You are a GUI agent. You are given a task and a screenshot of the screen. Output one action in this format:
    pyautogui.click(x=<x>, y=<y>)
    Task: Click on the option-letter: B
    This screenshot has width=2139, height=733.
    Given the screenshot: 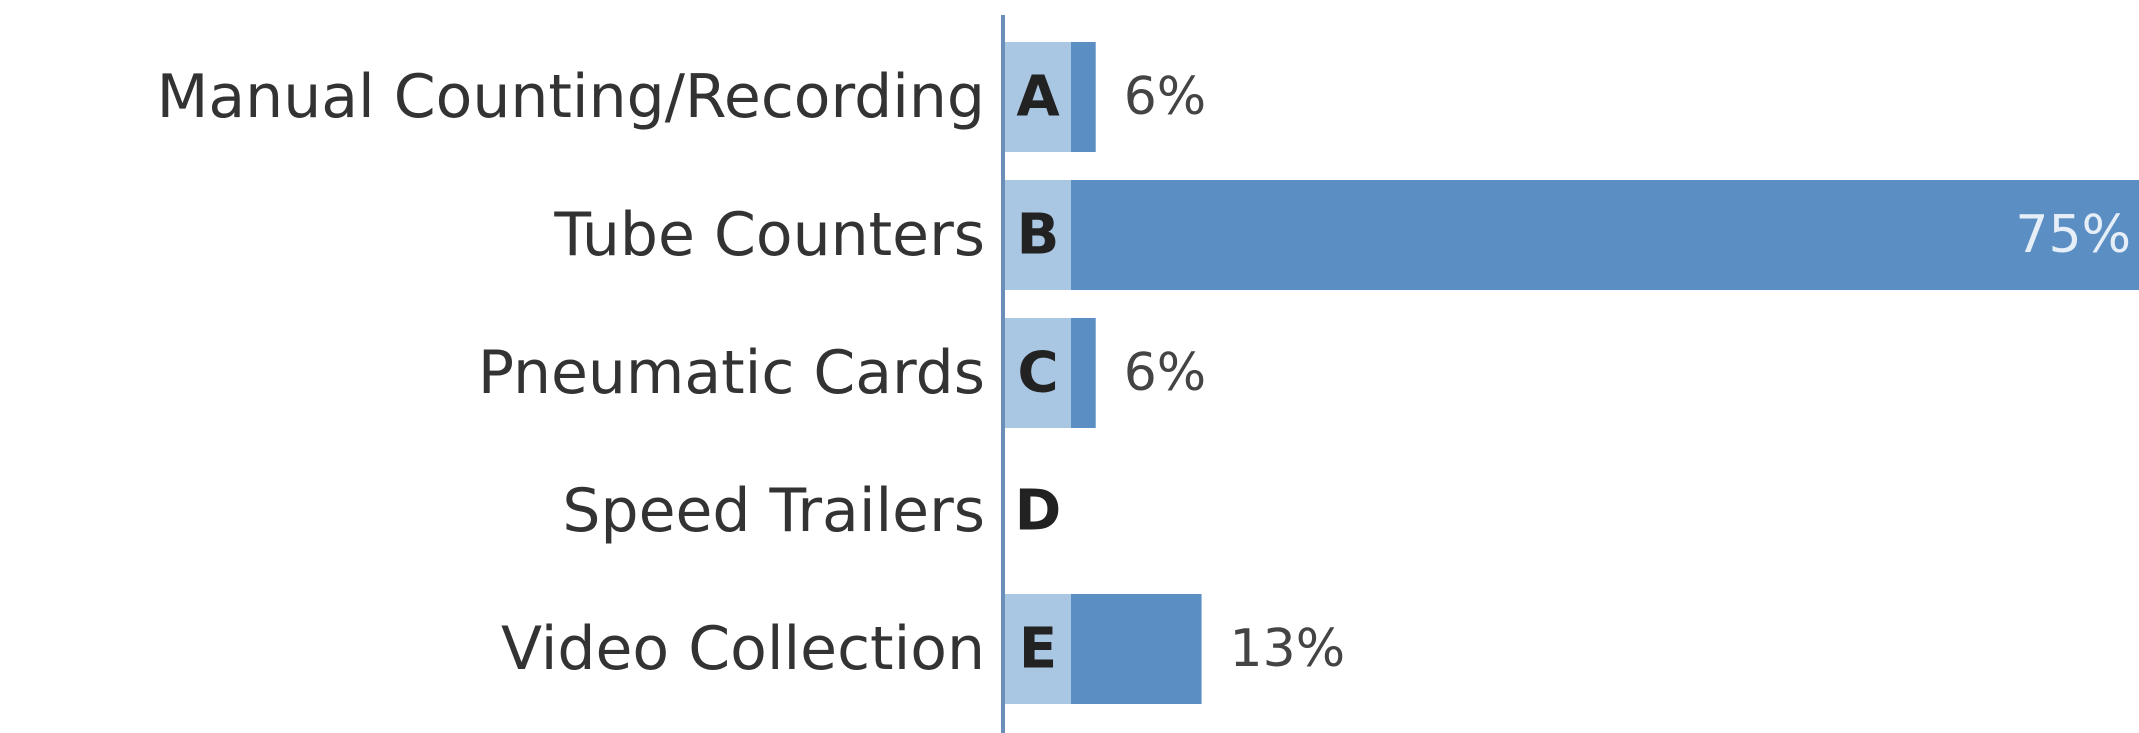 What is the action you would take?
    pyautogui.click(x=1038, y=235)
    